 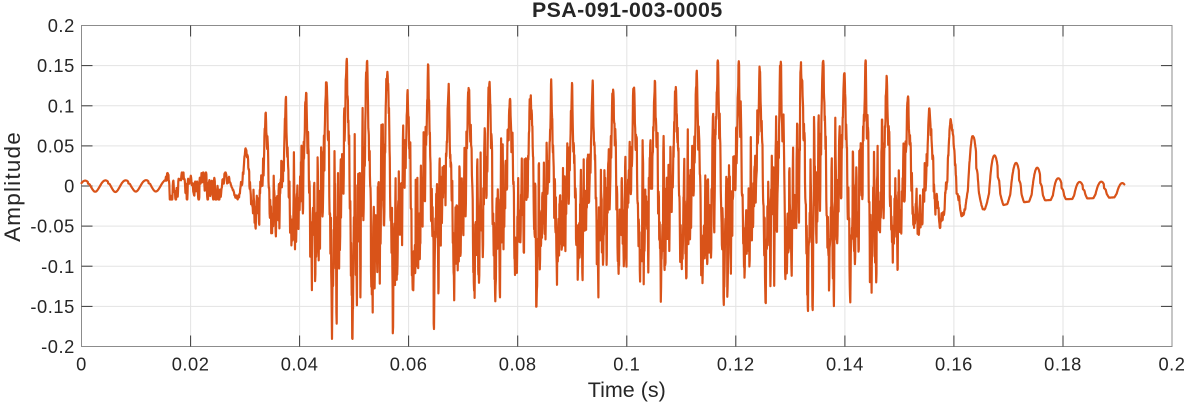 I want to click on svg-text: -0.15, so click(x=52, y=306).